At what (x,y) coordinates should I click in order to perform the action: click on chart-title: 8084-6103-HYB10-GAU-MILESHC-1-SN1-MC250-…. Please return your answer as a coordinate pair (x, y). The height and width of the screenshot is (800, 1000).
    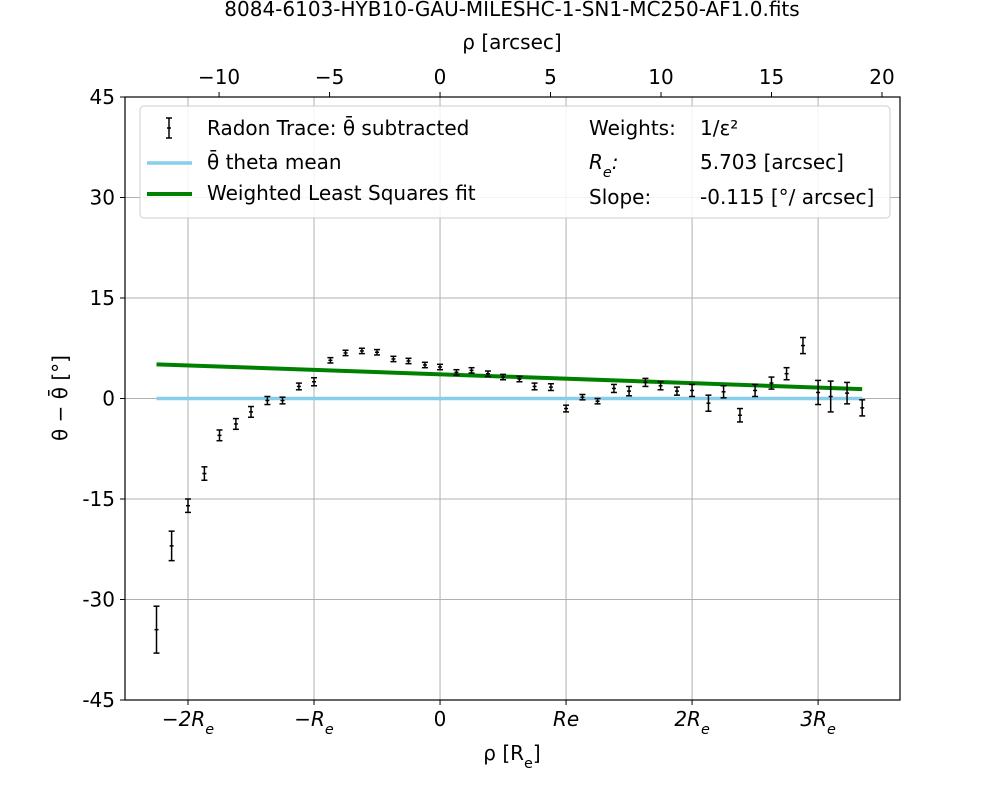
    Looking at the image, I should click on (511, 10).